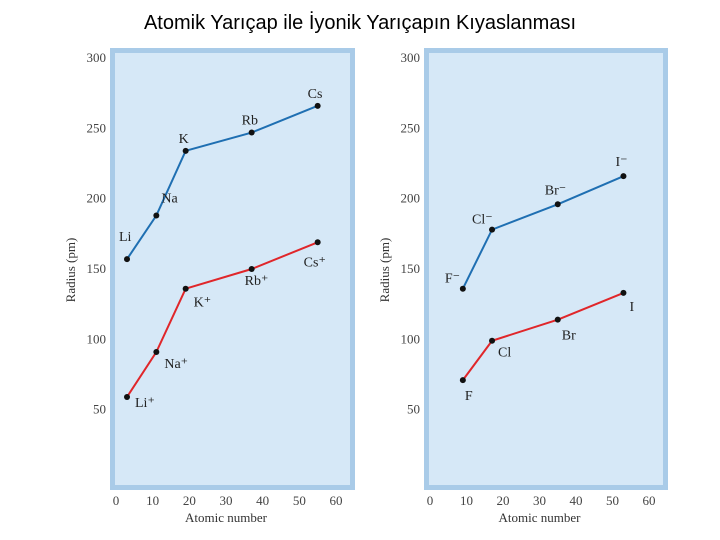 The width and height of the screenshot is (720, 540). I want to click on data-label: F⁻, so click(452, 279).